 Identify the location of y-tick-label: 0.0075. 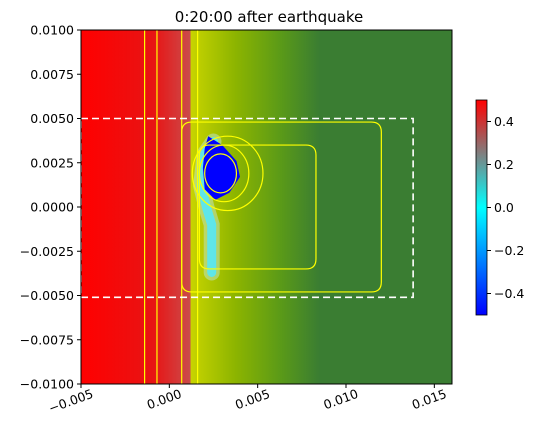
(52, 74).